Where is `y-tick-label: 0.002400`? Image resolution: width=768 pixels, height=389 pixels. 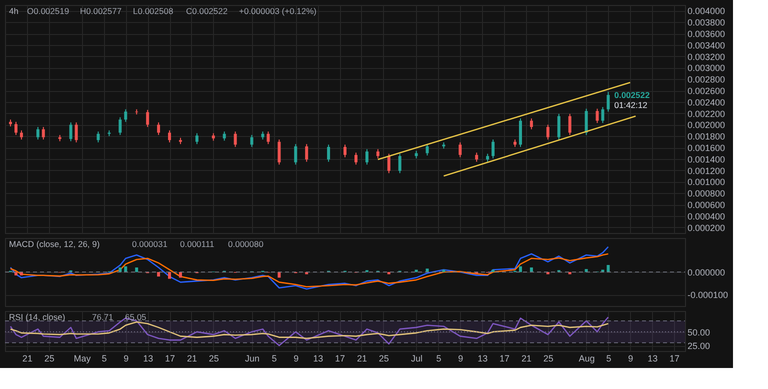 y-tick-label: 0.002400 is located at coordinates (707, 102).